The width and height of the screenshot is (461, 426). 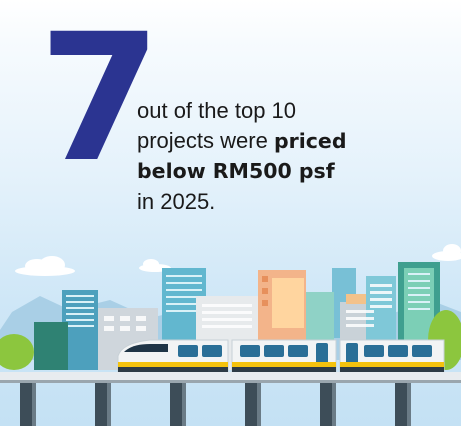 I want to click on cloud-left, so click(x=45, y=266).